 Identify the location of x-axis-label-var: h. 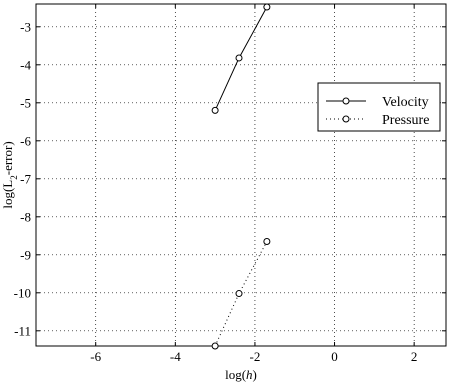
(249, 374).